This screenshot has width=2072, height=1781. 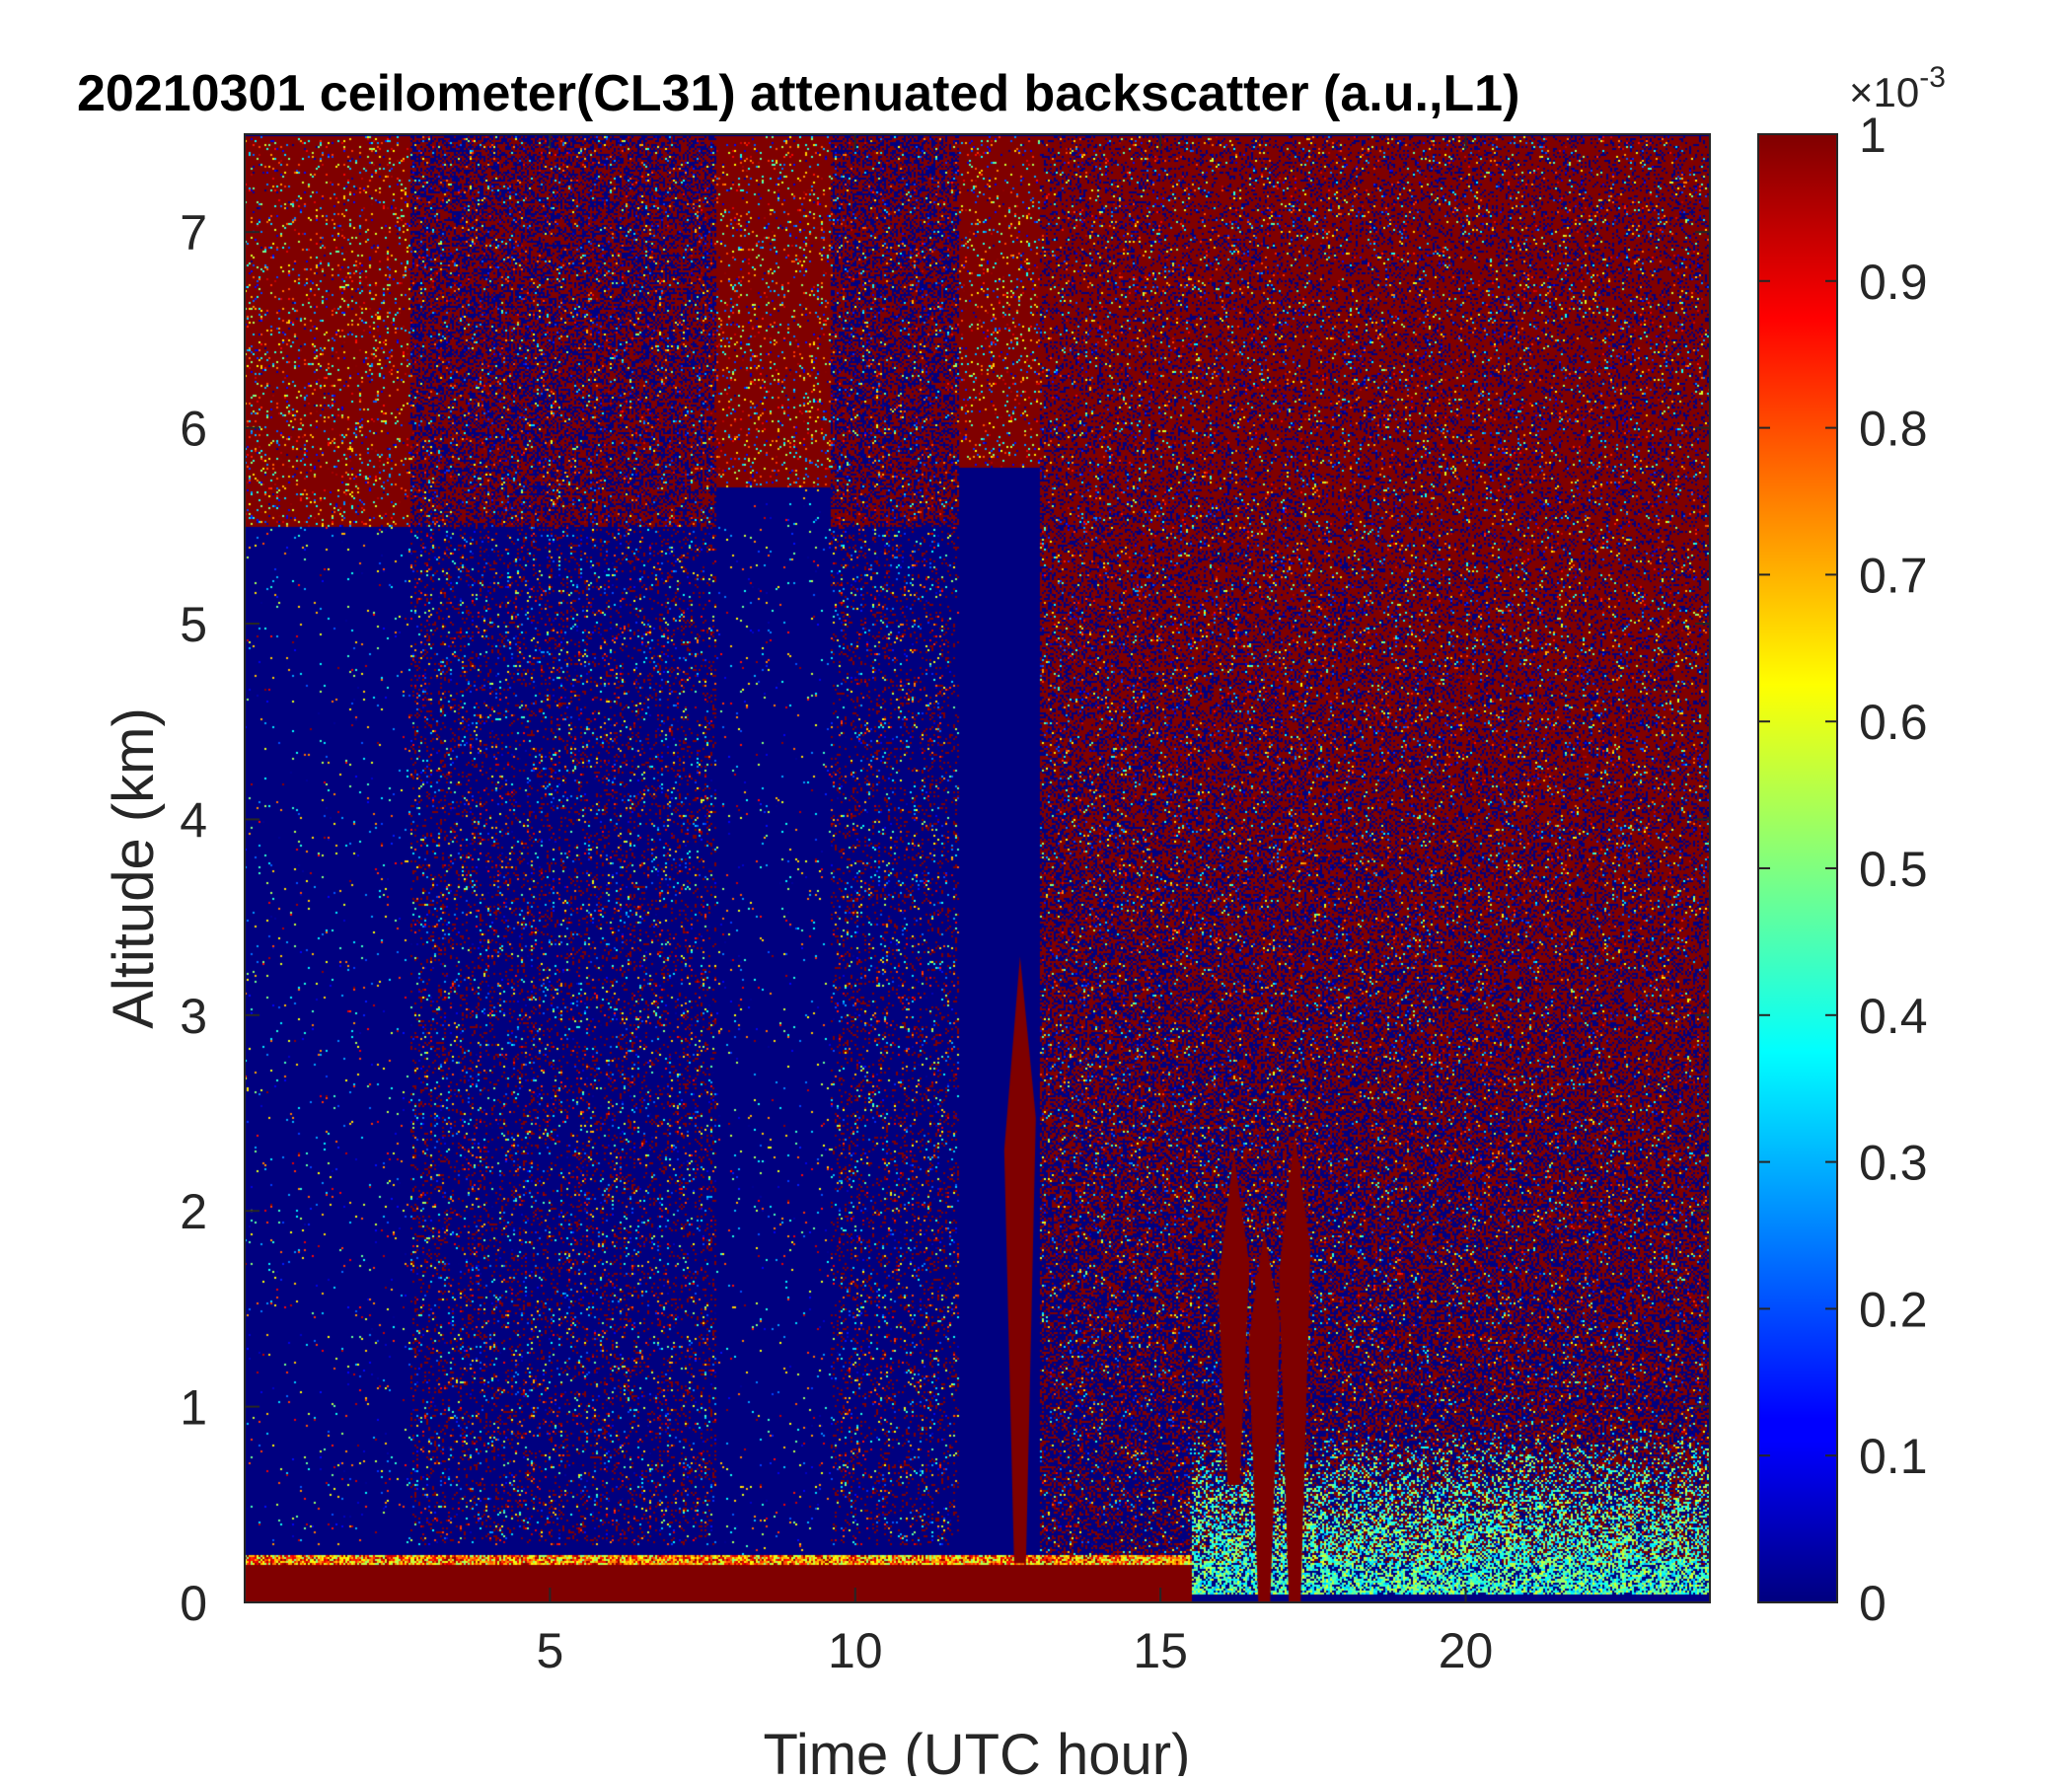 What do you see at coordinates (193, 624) in the screenshot?
I see `y-tick-label: 5` at bounding box center [193, 624].